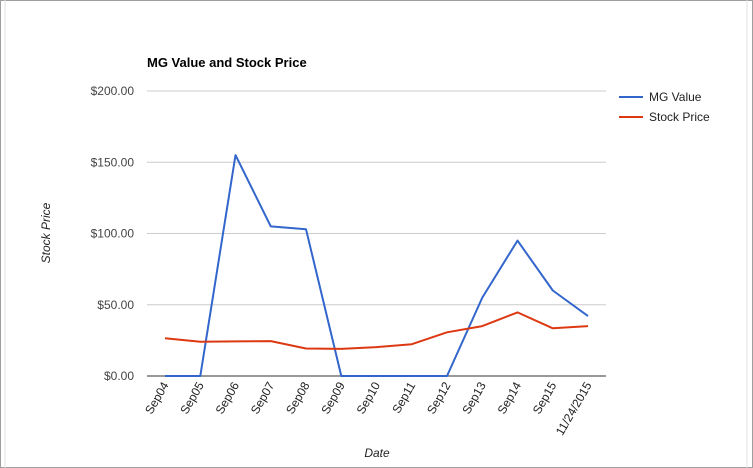  Describe the element at coordinates (474, 397) in the screenshot. I see `x-tick-label: Sep13` at that location.